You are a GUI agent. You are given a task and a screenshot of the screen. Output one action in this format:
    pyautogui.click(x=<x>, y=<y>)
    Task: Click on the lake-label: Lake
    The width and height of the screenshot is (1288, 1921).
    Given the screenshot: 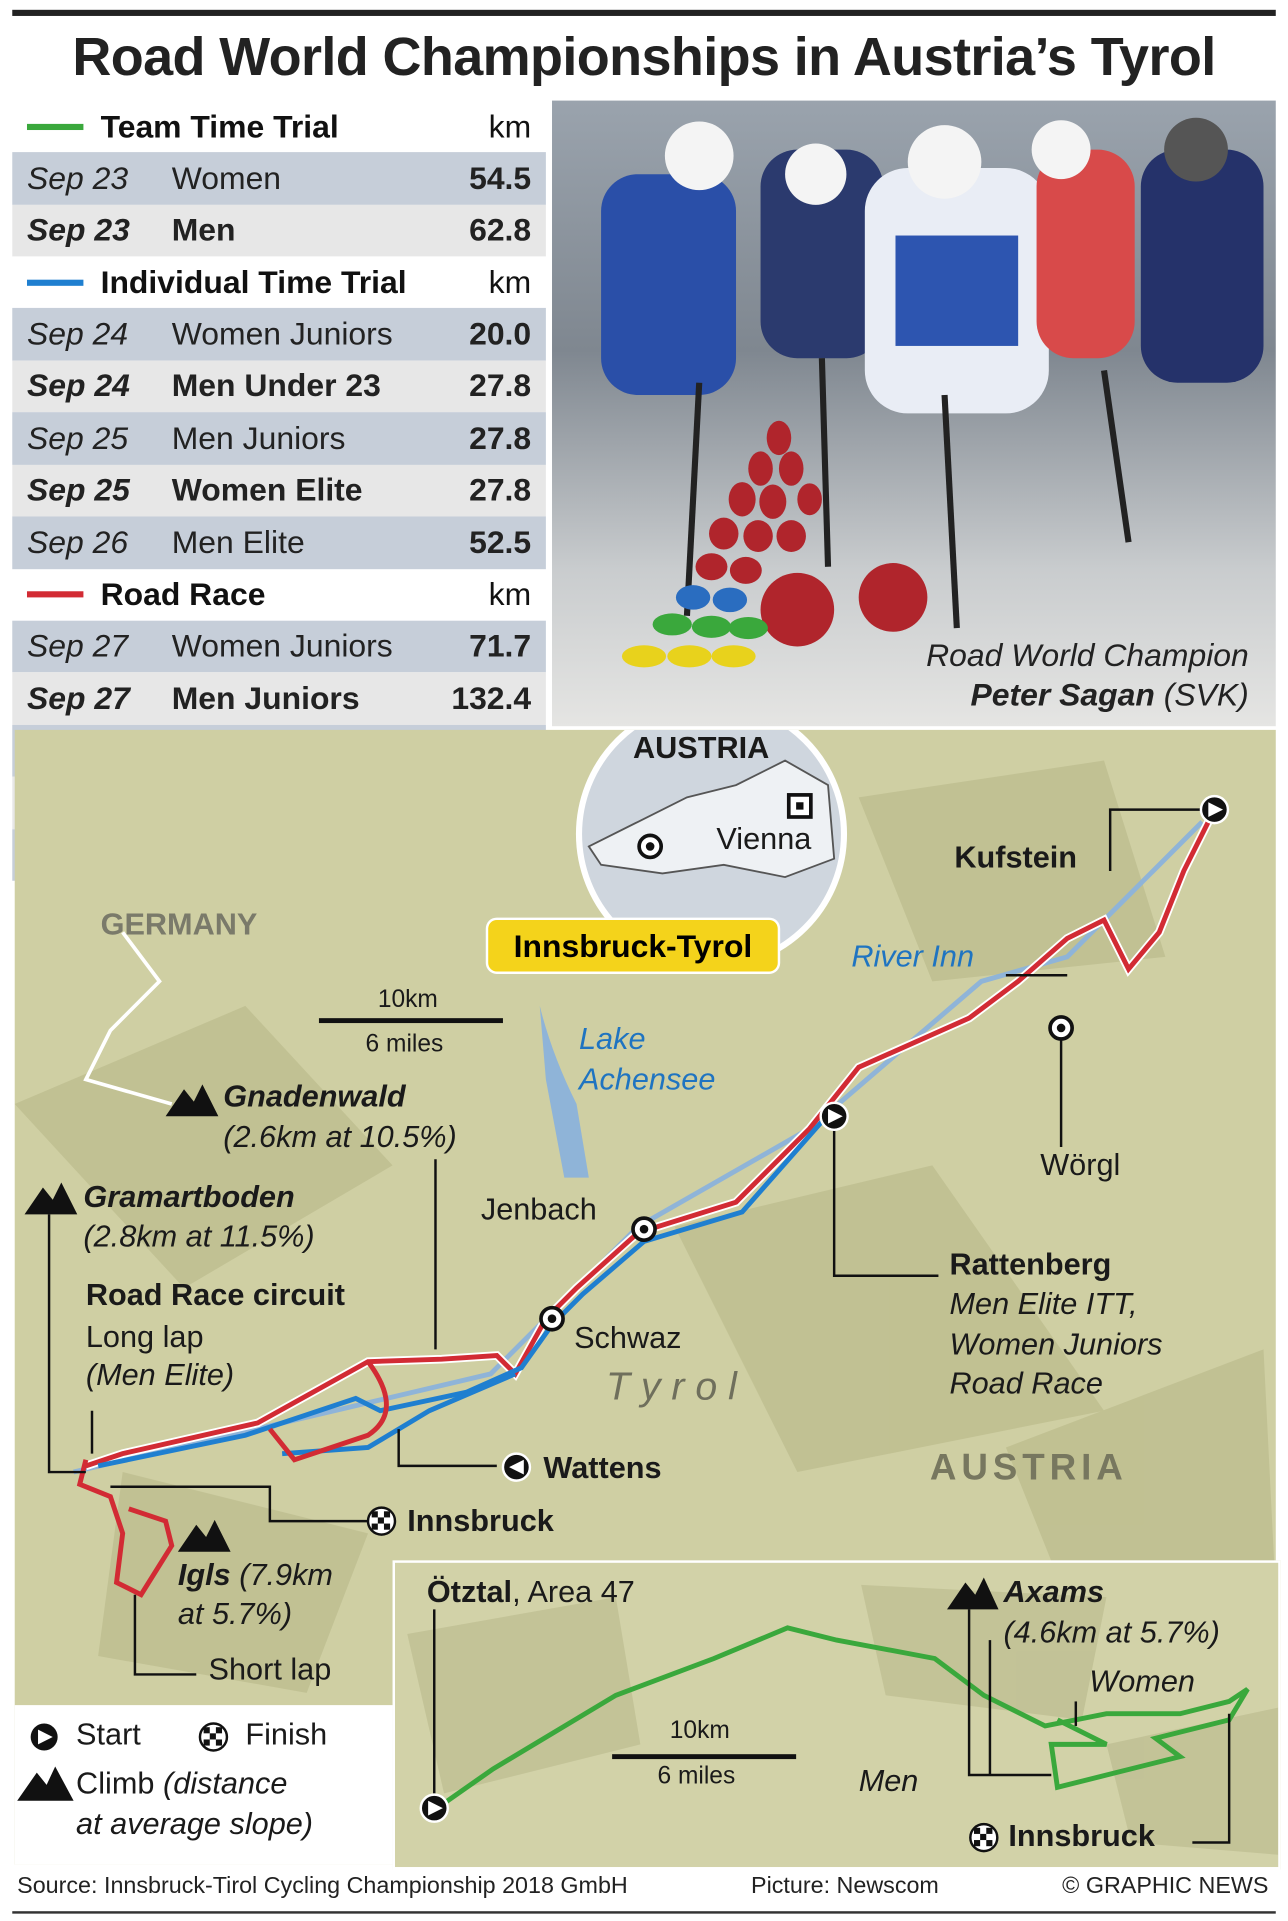 What is the action you would take?
    pyautogui.click(x=612, y=1039)
    